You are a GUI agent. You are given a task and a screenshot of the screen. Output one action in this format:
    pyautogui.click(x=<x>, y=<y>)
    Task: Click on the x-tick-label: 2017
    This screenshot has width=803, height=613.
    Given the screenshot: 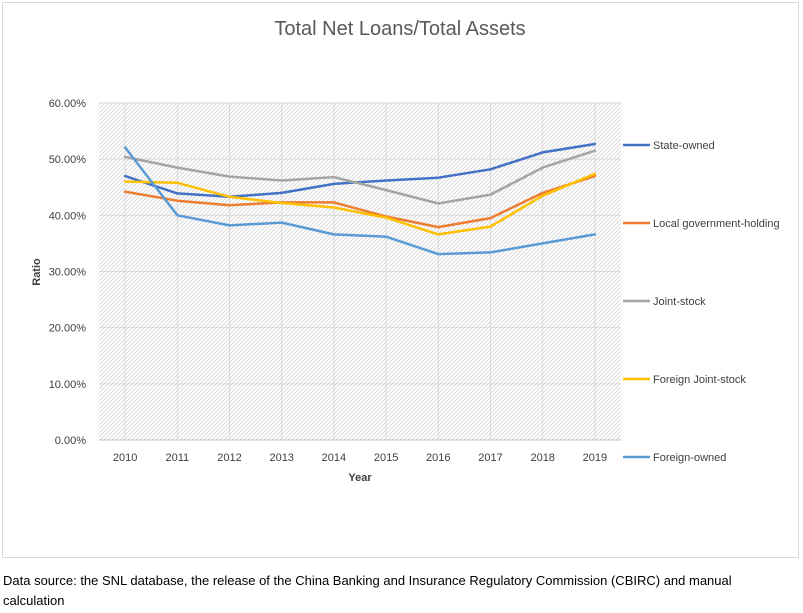 What is the action you would take?
    pyautogui.click(x=490, y=458)
    